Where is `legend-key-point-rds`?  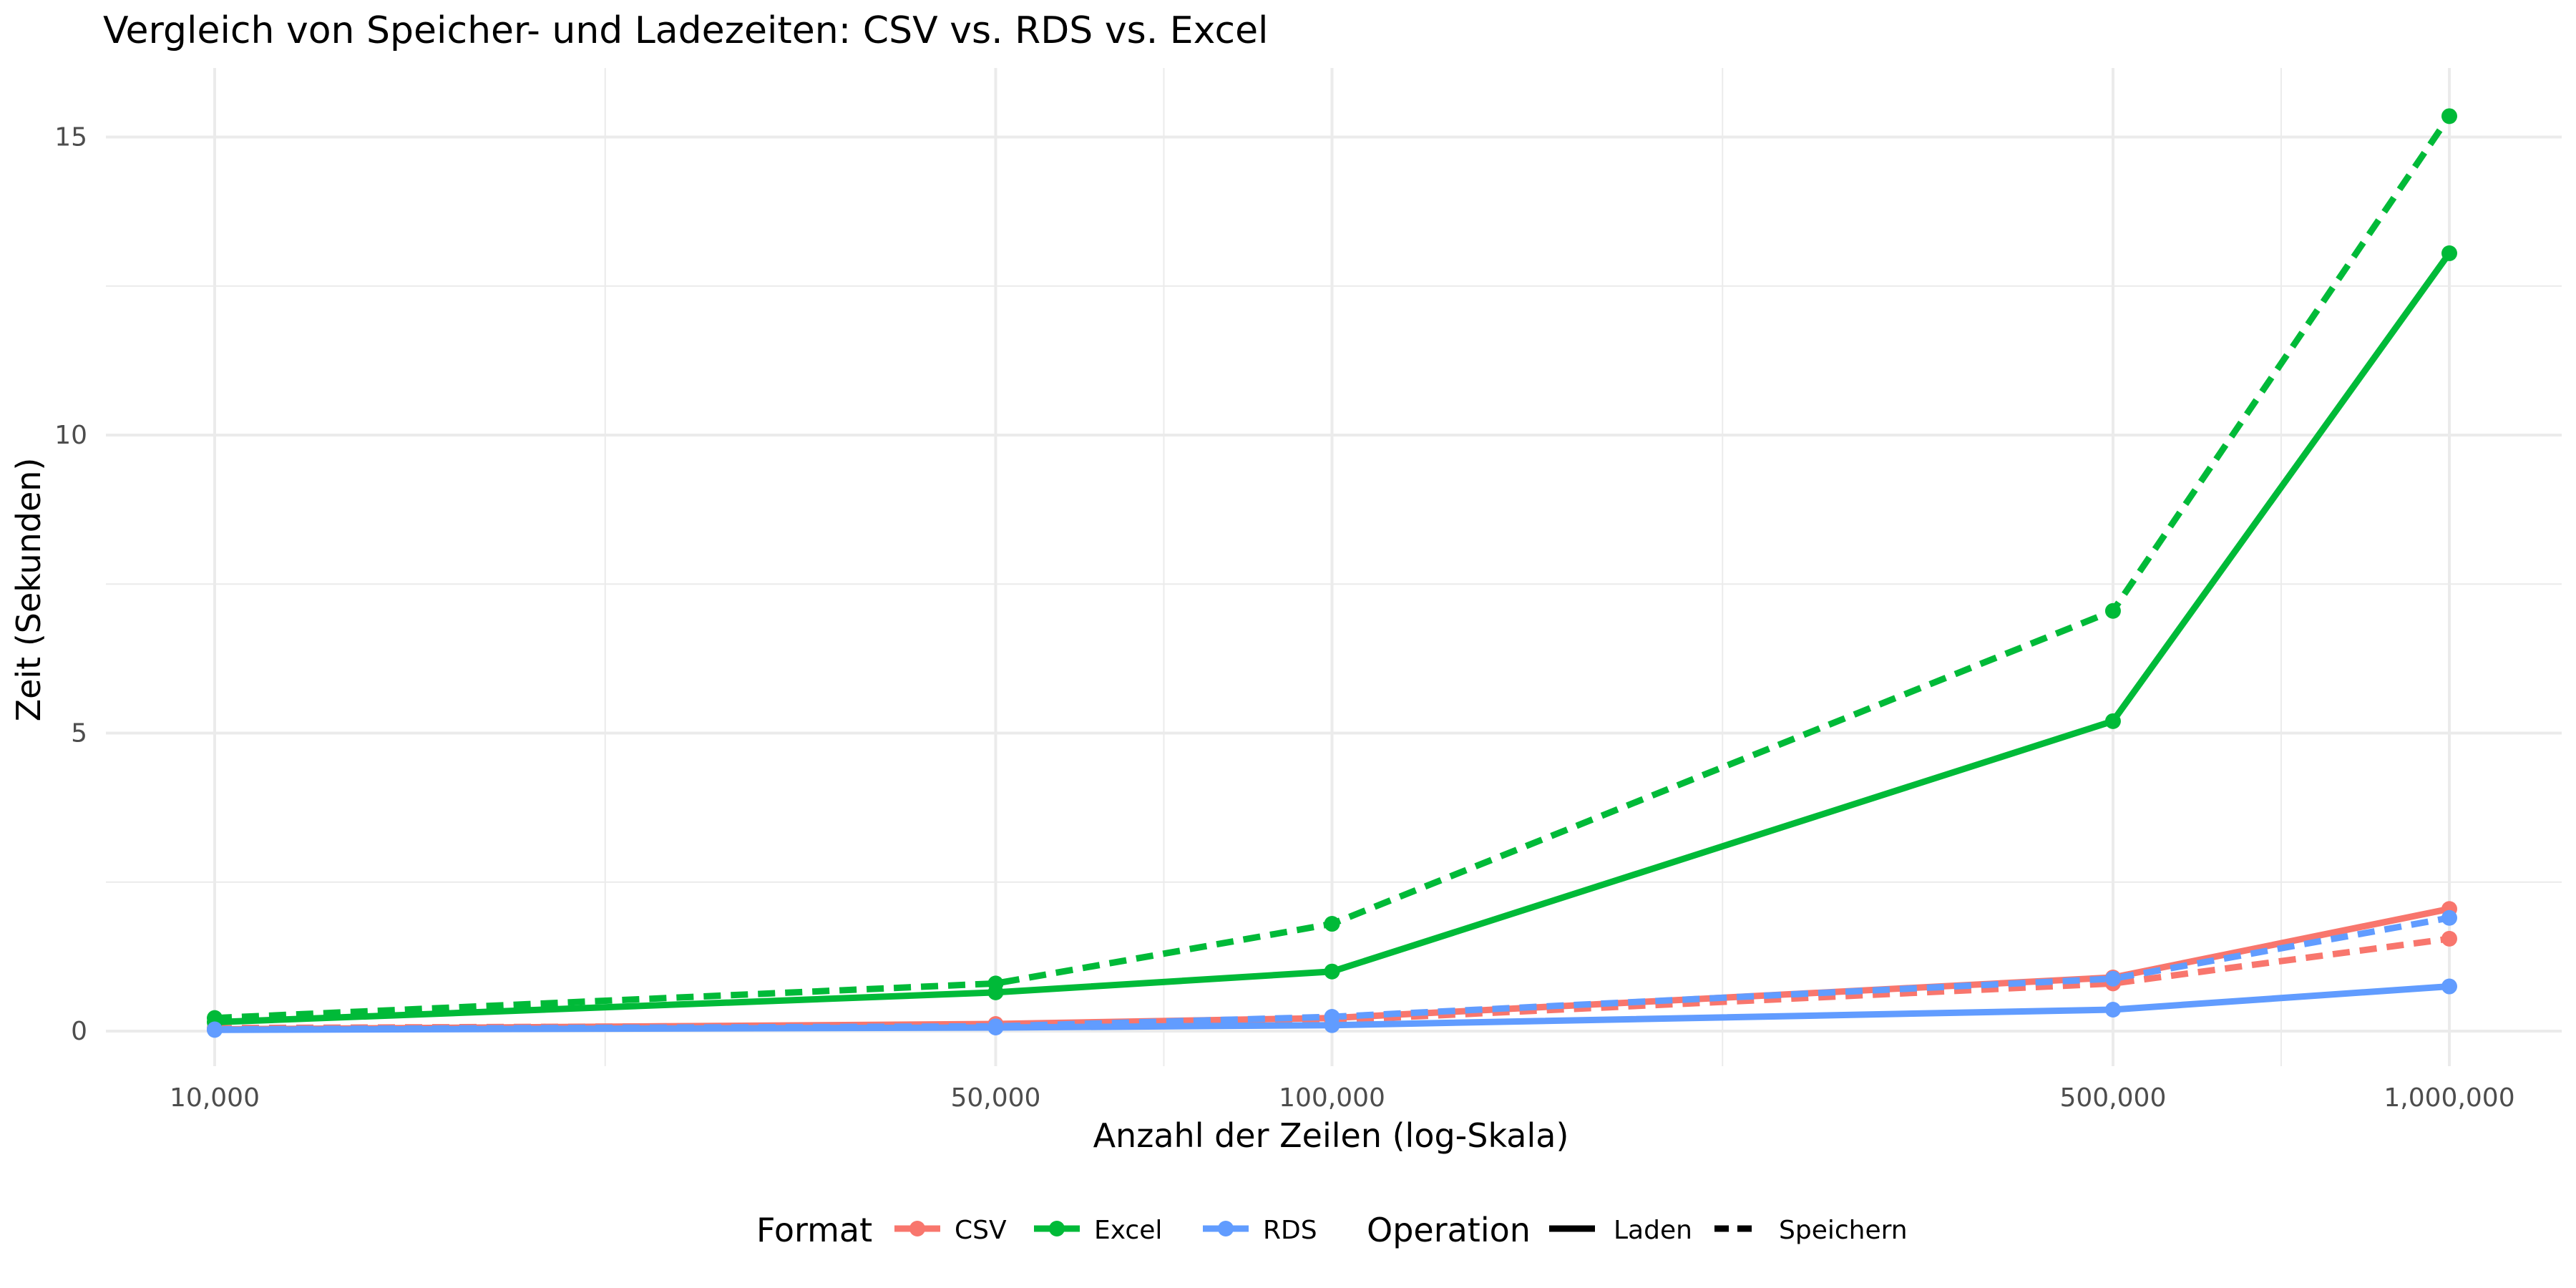
legend-key-point-rds is located at coordinates (1226, 1228).